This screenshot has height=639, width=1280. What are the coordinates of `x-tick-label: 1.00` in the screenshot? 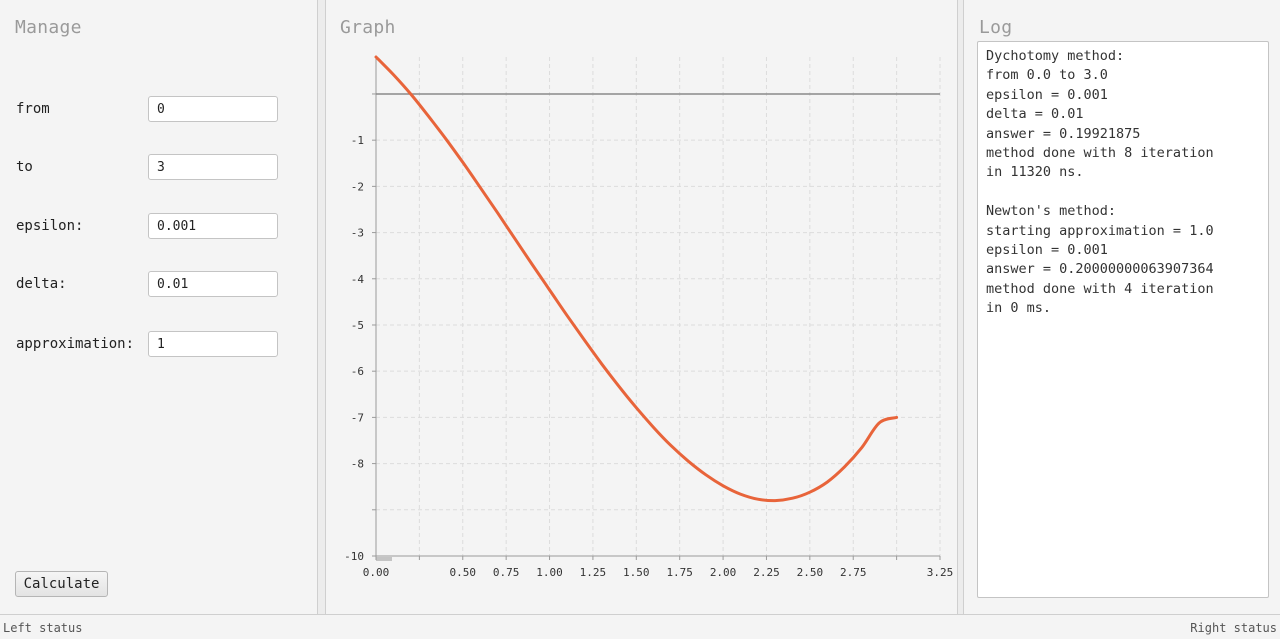 It's located at (549, 572).